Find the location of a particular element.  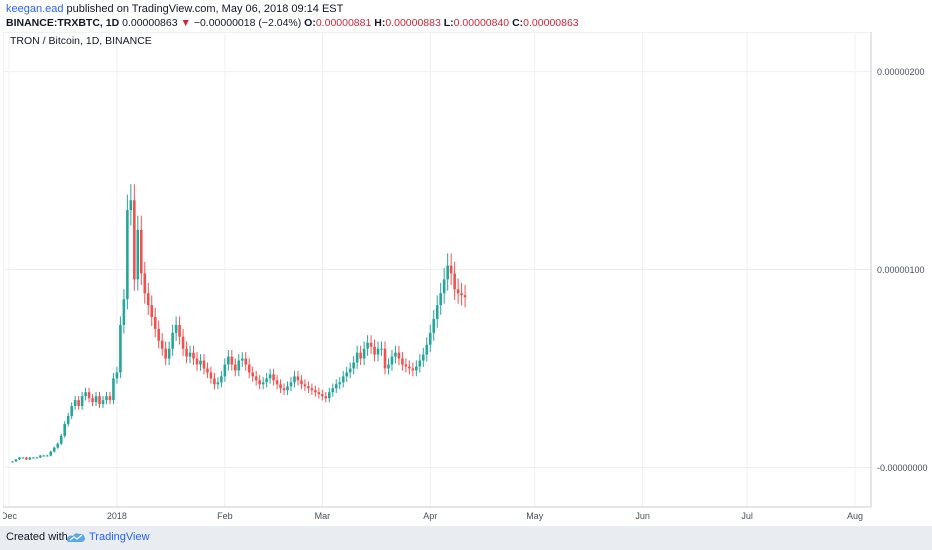

down-arrow-icon: ▼ is located at coordinates (185, 23).